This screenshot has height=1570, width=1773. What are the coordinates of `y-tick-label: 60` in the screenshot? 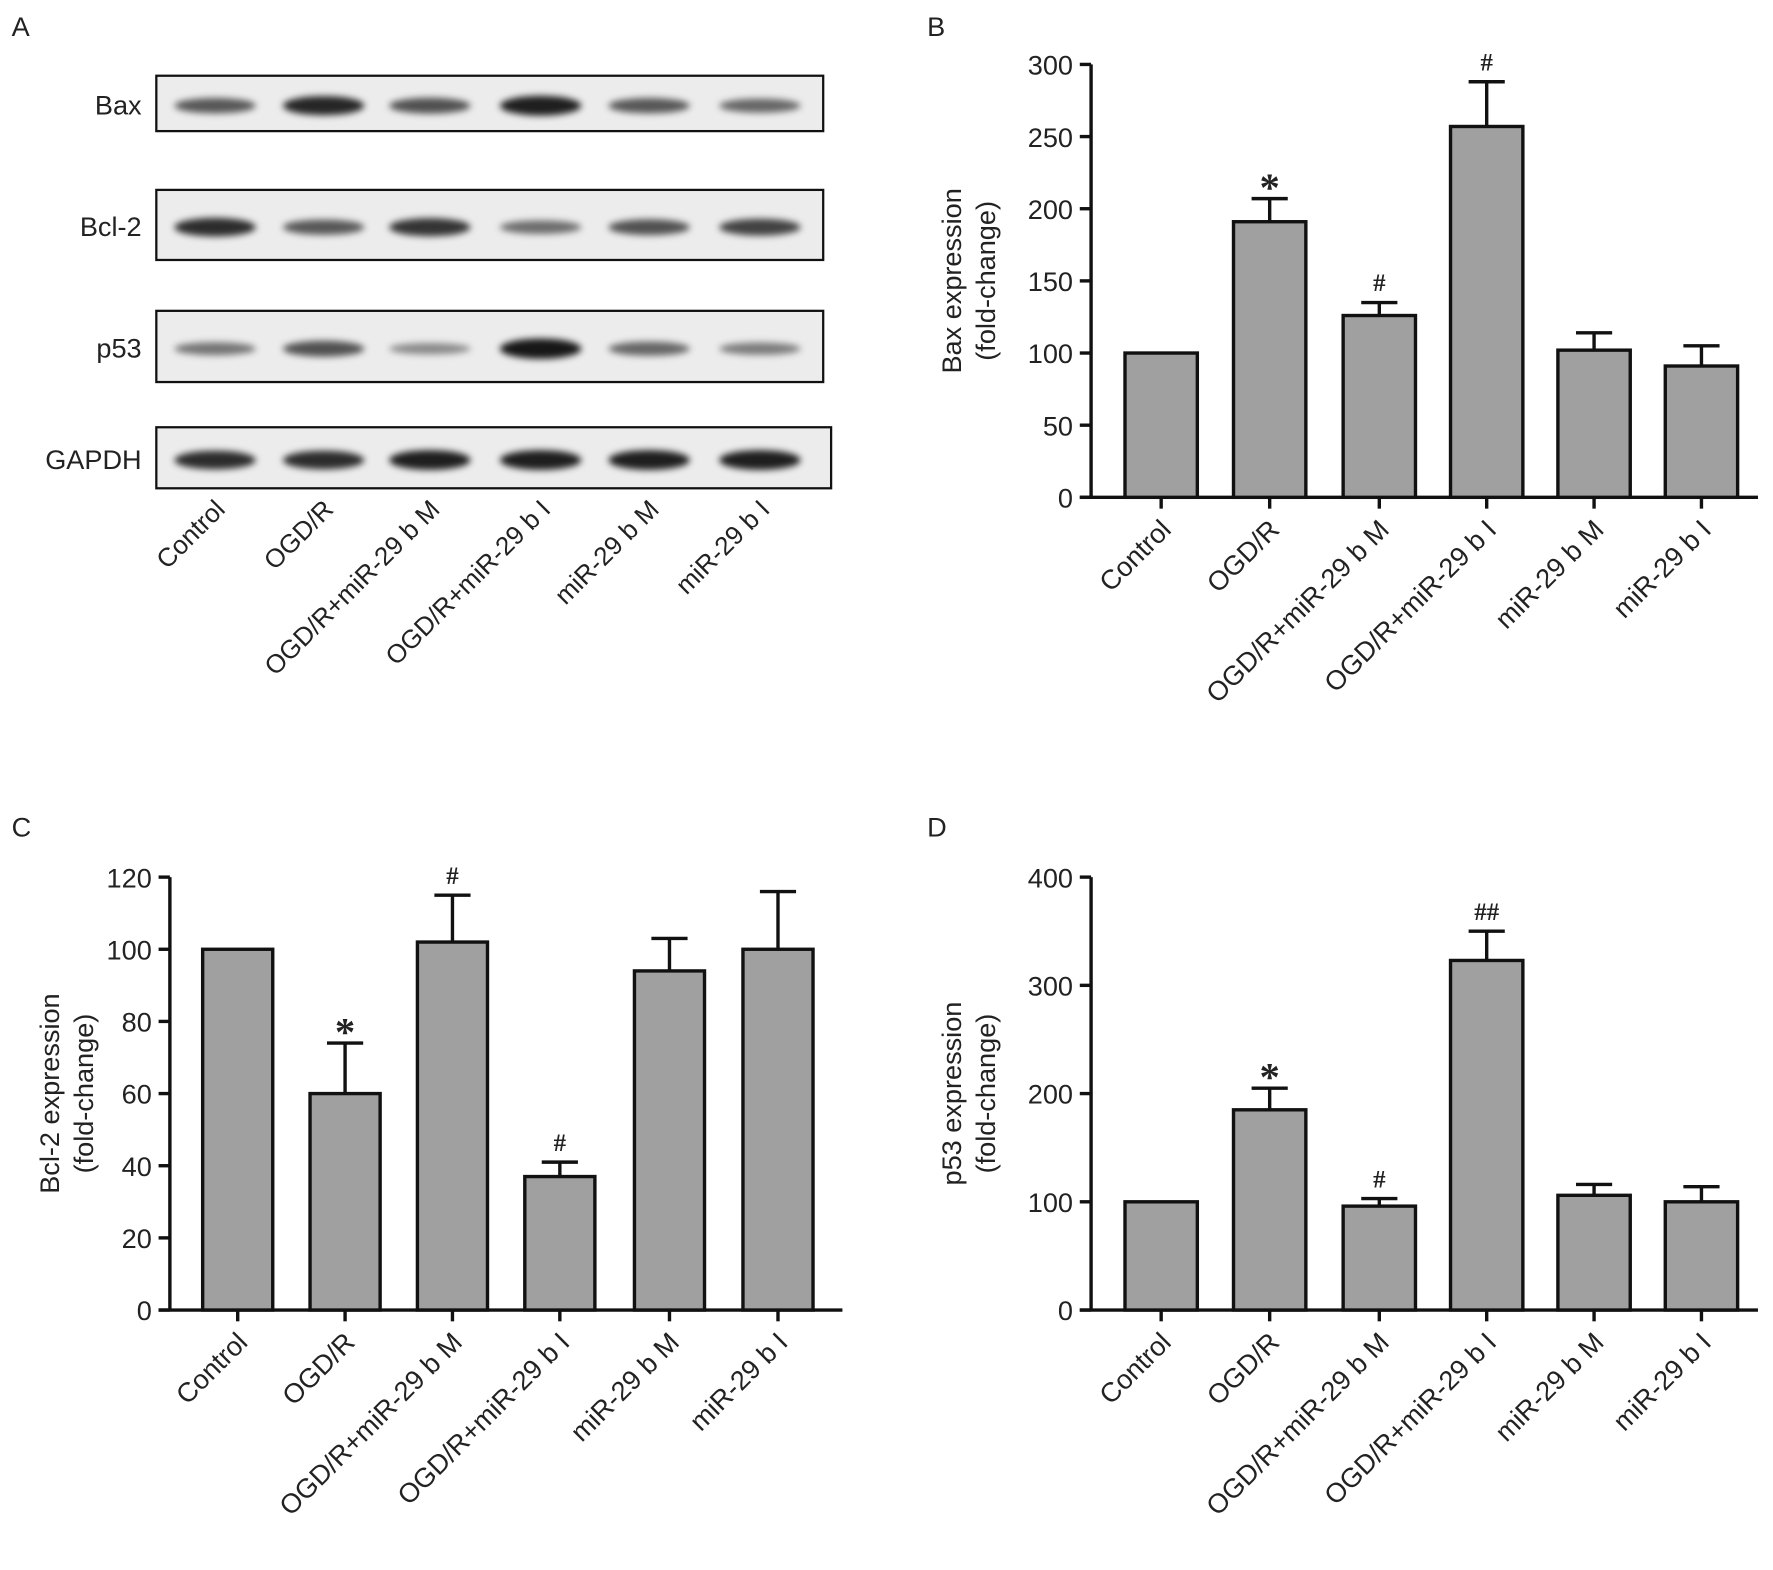 It's located at (137, 1094).